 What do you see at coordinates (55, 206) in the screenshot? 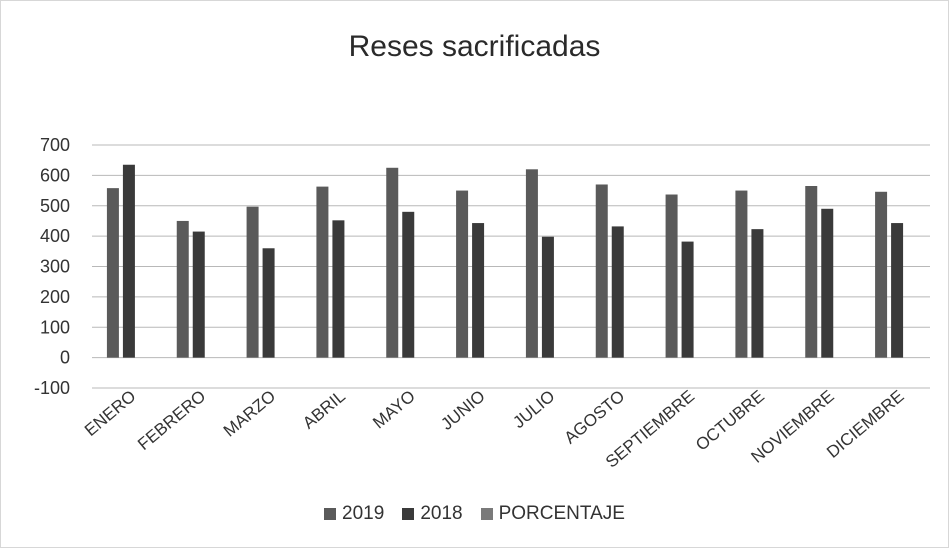
I see `y-tick-label: 500` at bounding box center [55, 206].